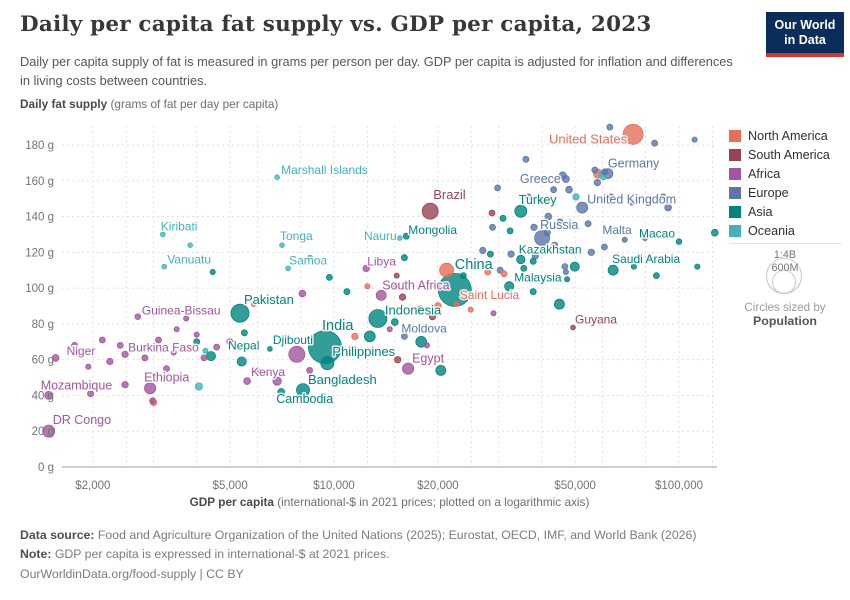 The width and height of the screenshot is (850, 600). Describe the element at coordinates (325, 170) in the screenshot. I see `country-label-marshall-islands: Marshall Islands` at that location.